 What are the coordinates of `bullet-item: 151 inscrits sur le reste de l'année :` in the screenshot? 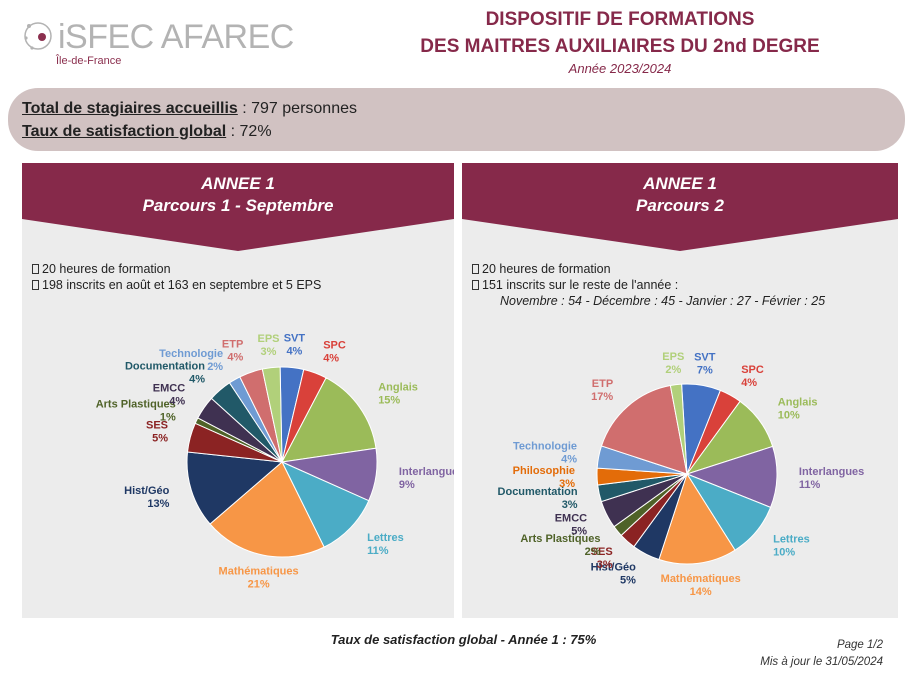 It's located at (648, 285).